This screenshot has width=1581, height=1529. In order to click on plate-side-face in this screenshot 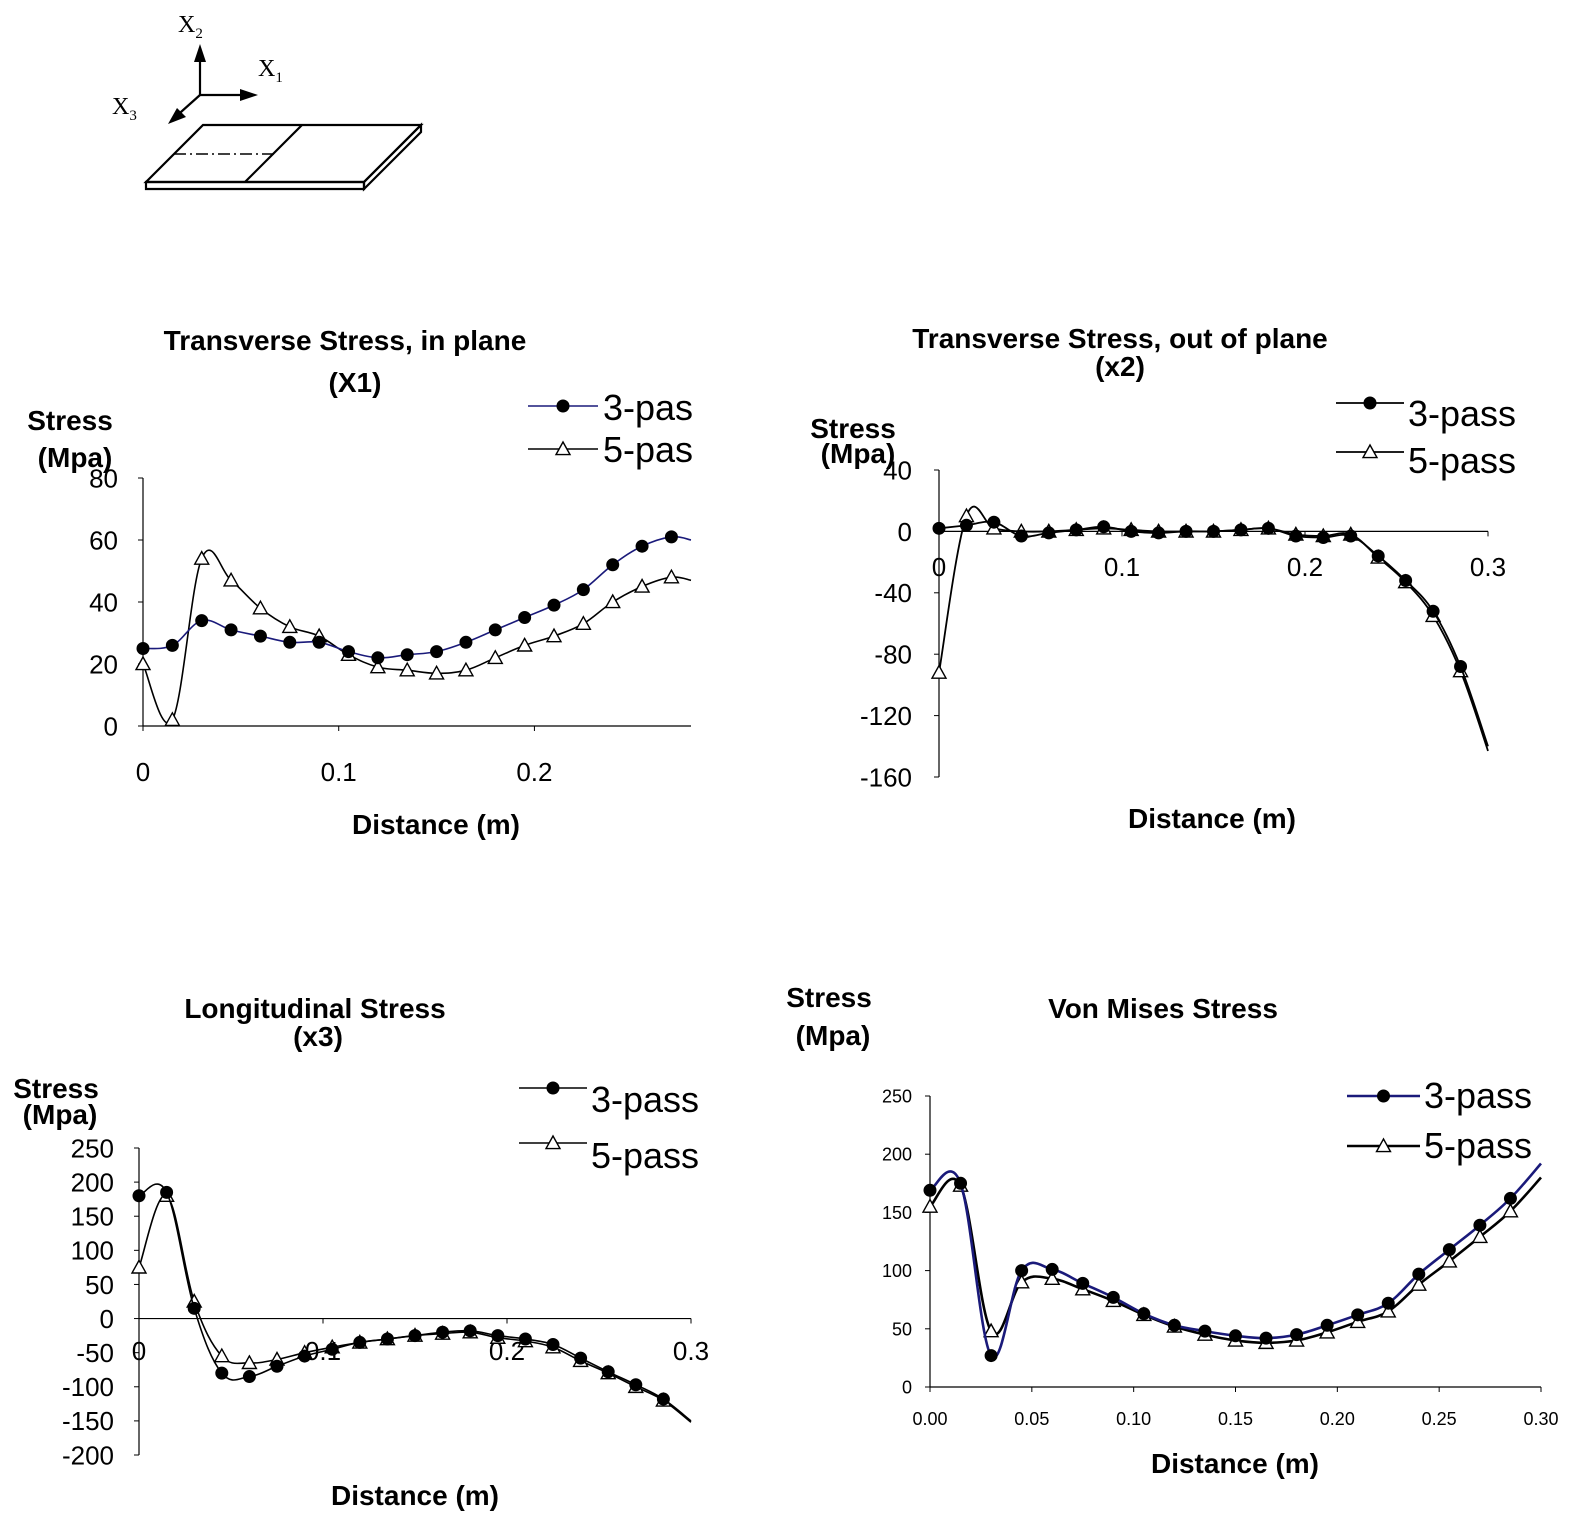, I will do `click(255, 185)`.